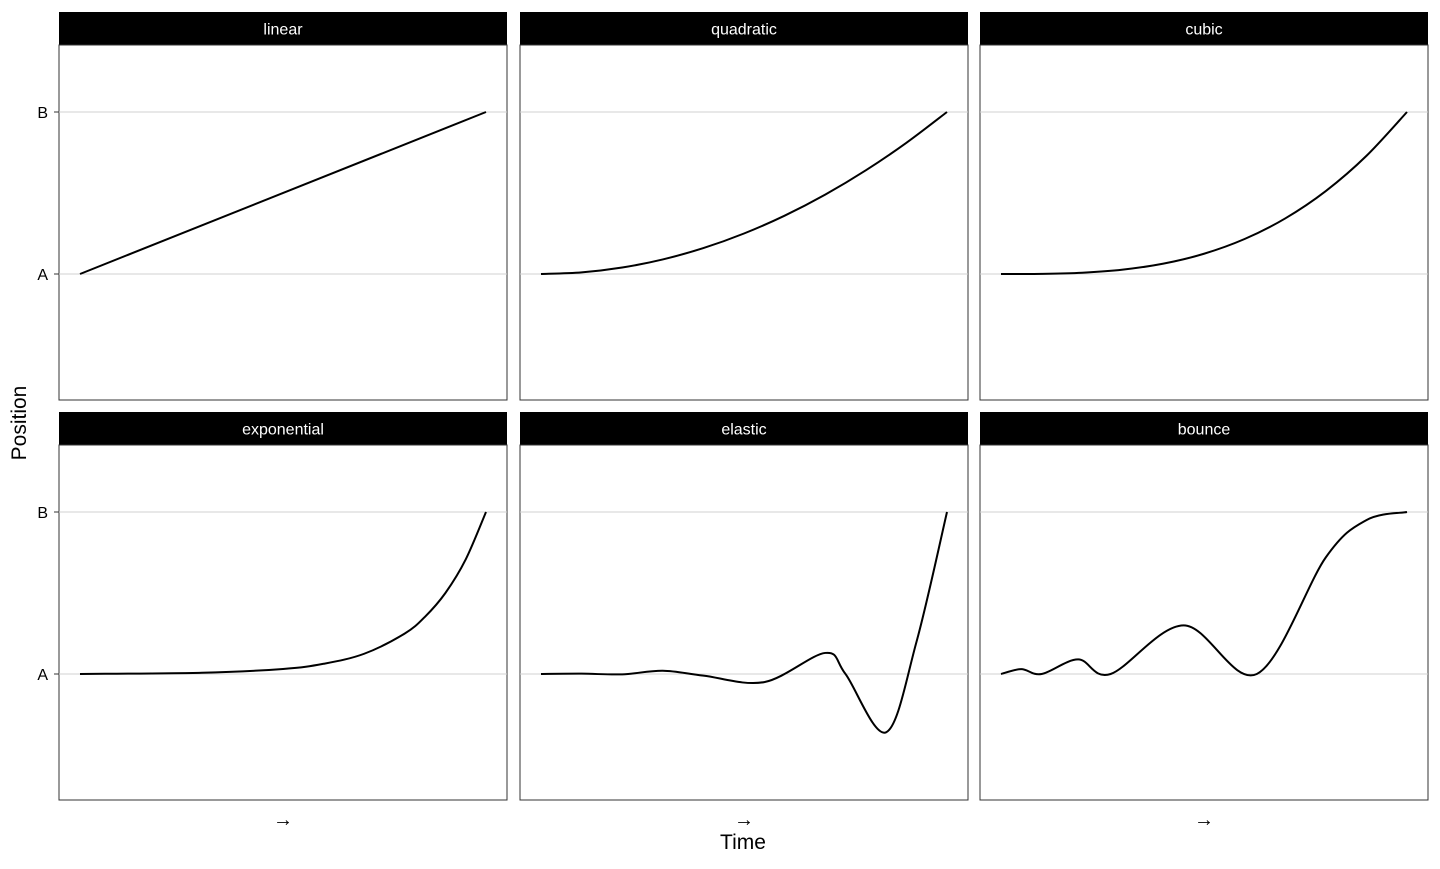 This screenshot has height=869, width=1440. I want to click on series-line-linear, so click(283, 193).